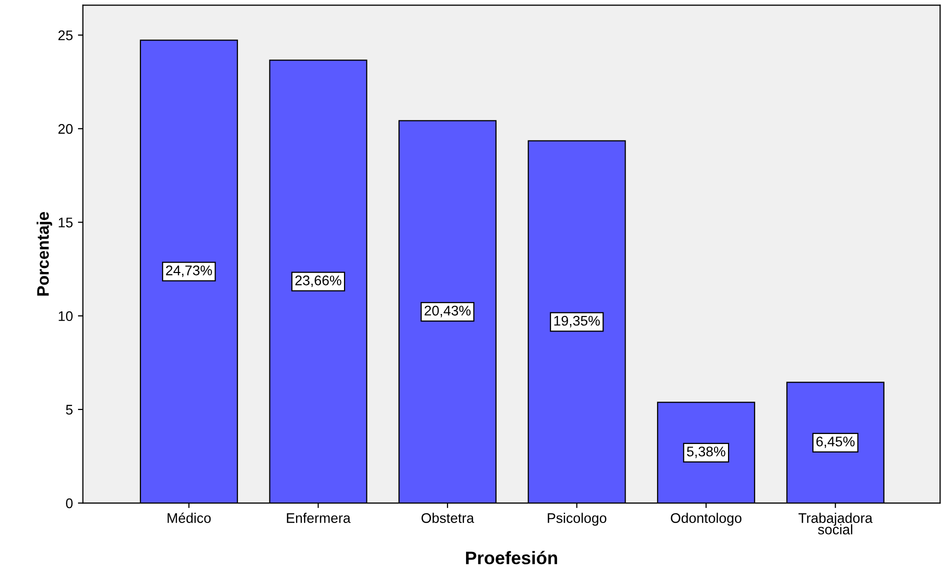 The width and height of the screenshot is (942, 571). I want to click on data-label: 5,38%, so click(706, 452).